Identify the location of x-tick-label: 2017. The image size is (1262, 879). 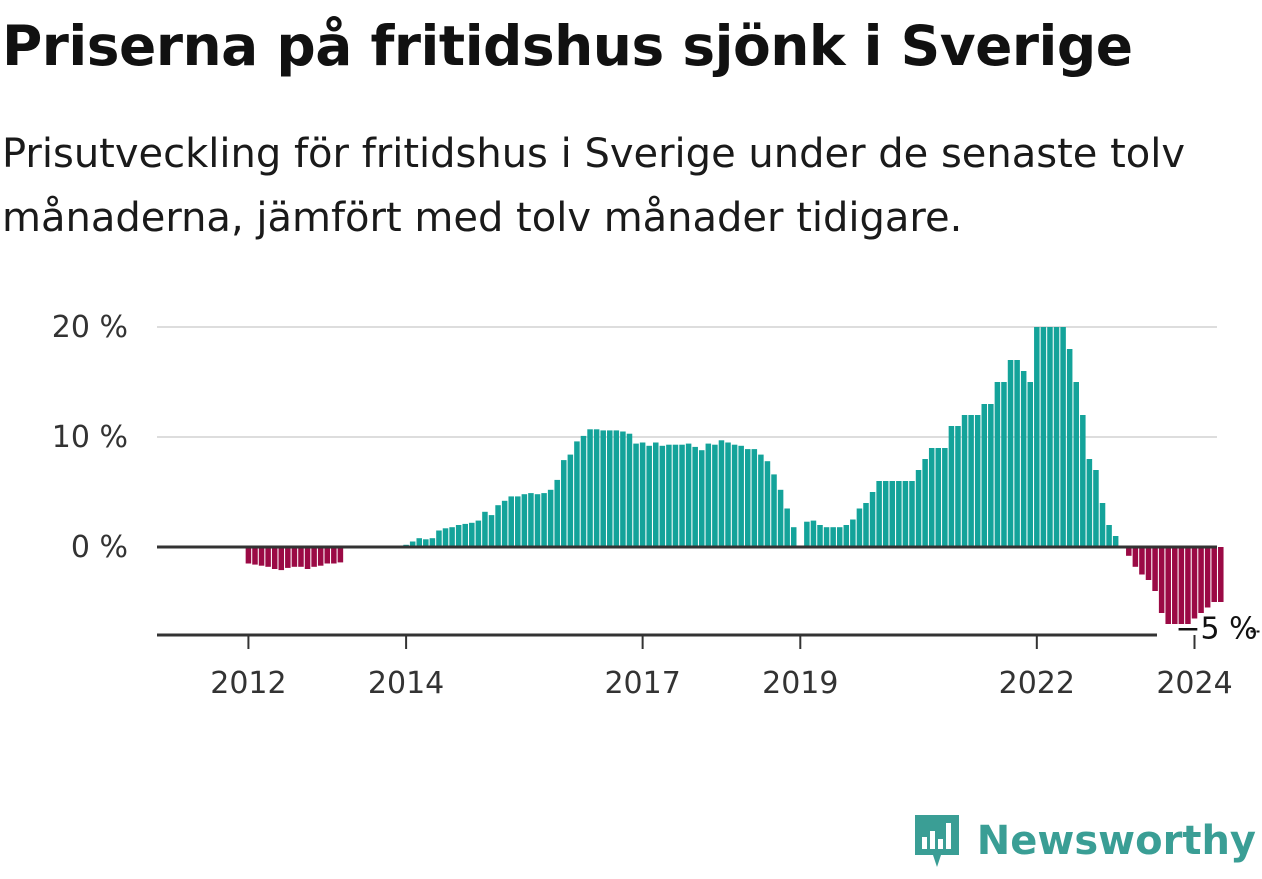
(642, 683).